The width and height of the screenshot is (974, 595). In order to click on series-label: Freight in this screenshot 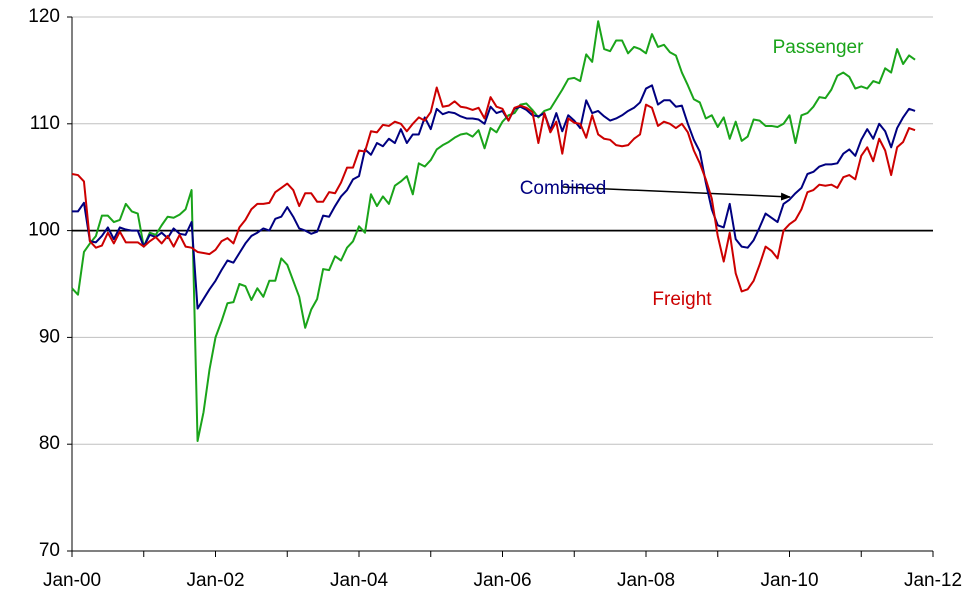, I will do `click(682, 299)`.